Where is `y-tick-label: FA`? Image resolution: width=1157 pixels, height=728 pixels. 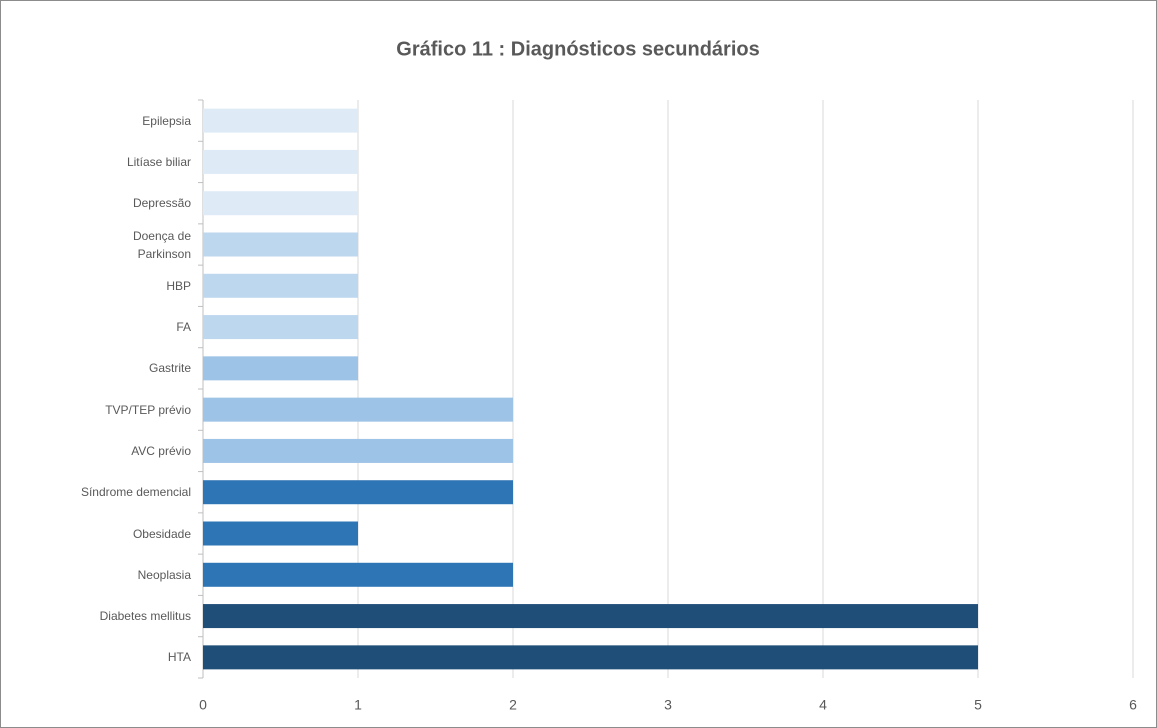
y-tick-label: FA is located at coordinates (183, 327).